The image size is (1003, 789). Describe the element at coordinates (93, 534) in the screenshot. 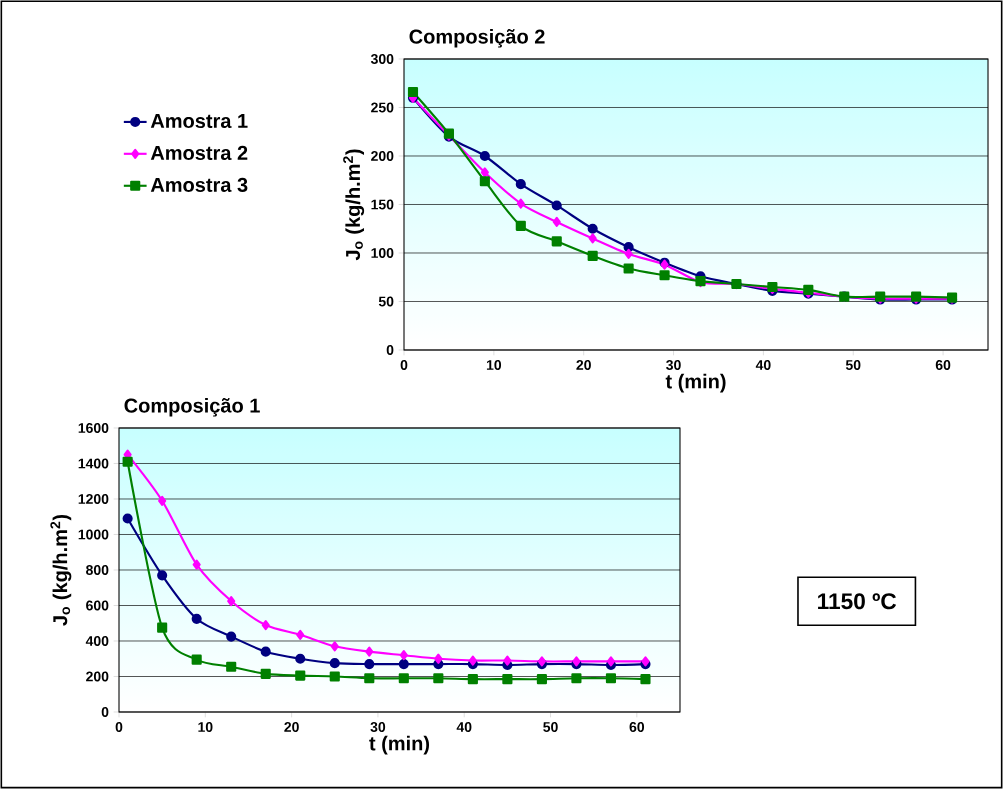

I see `y-tick-label: 1000` at that location.